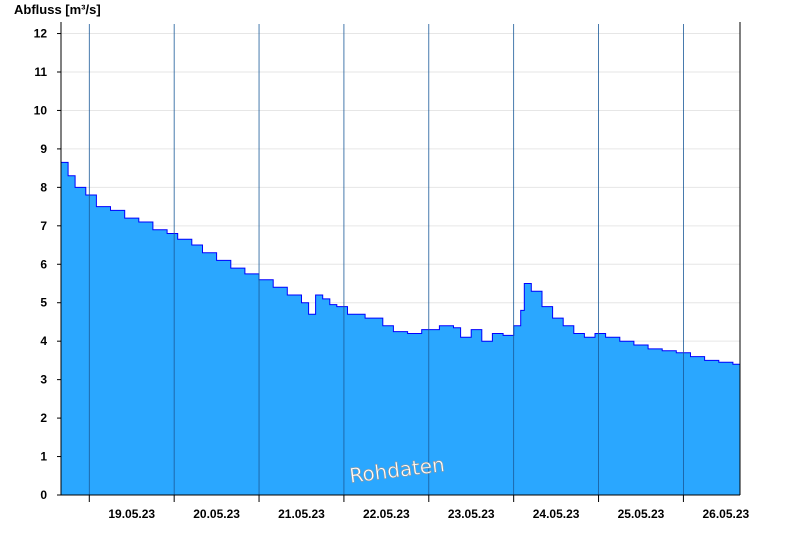  What do you see at coordinates (43, 457) in the screenshot?
I see `y-tick-label: 1` at bounding box center [43, 457].